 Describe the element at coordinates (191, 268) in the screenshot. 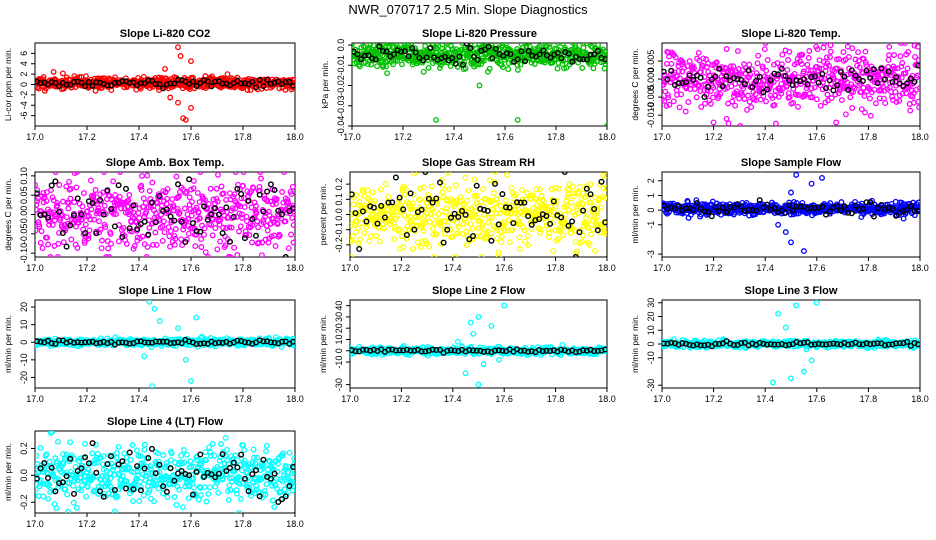

I see `x-tick-label: 17.6` at that location.